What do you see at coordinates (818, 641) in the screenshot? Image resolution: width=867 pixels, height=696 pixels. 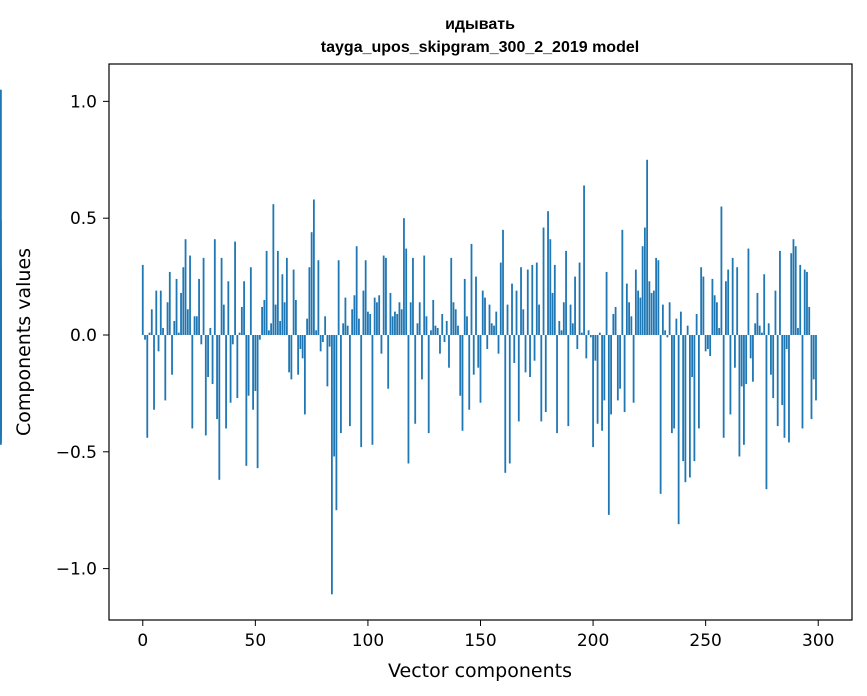 I see `x-tick-label-6: 300` at bounding box center [818, 641].